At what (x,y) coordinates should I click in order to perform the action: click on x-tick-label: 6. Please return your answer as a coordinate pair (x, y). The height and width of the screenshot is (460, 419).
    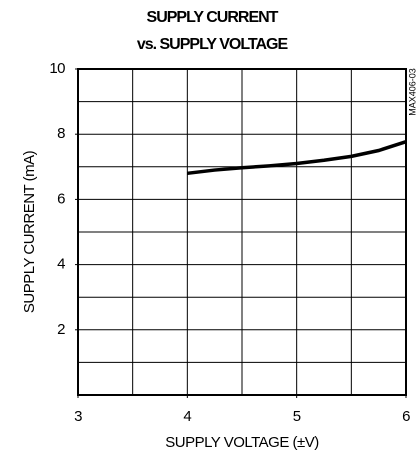
    Looking at the image, I should click on (406, 416).